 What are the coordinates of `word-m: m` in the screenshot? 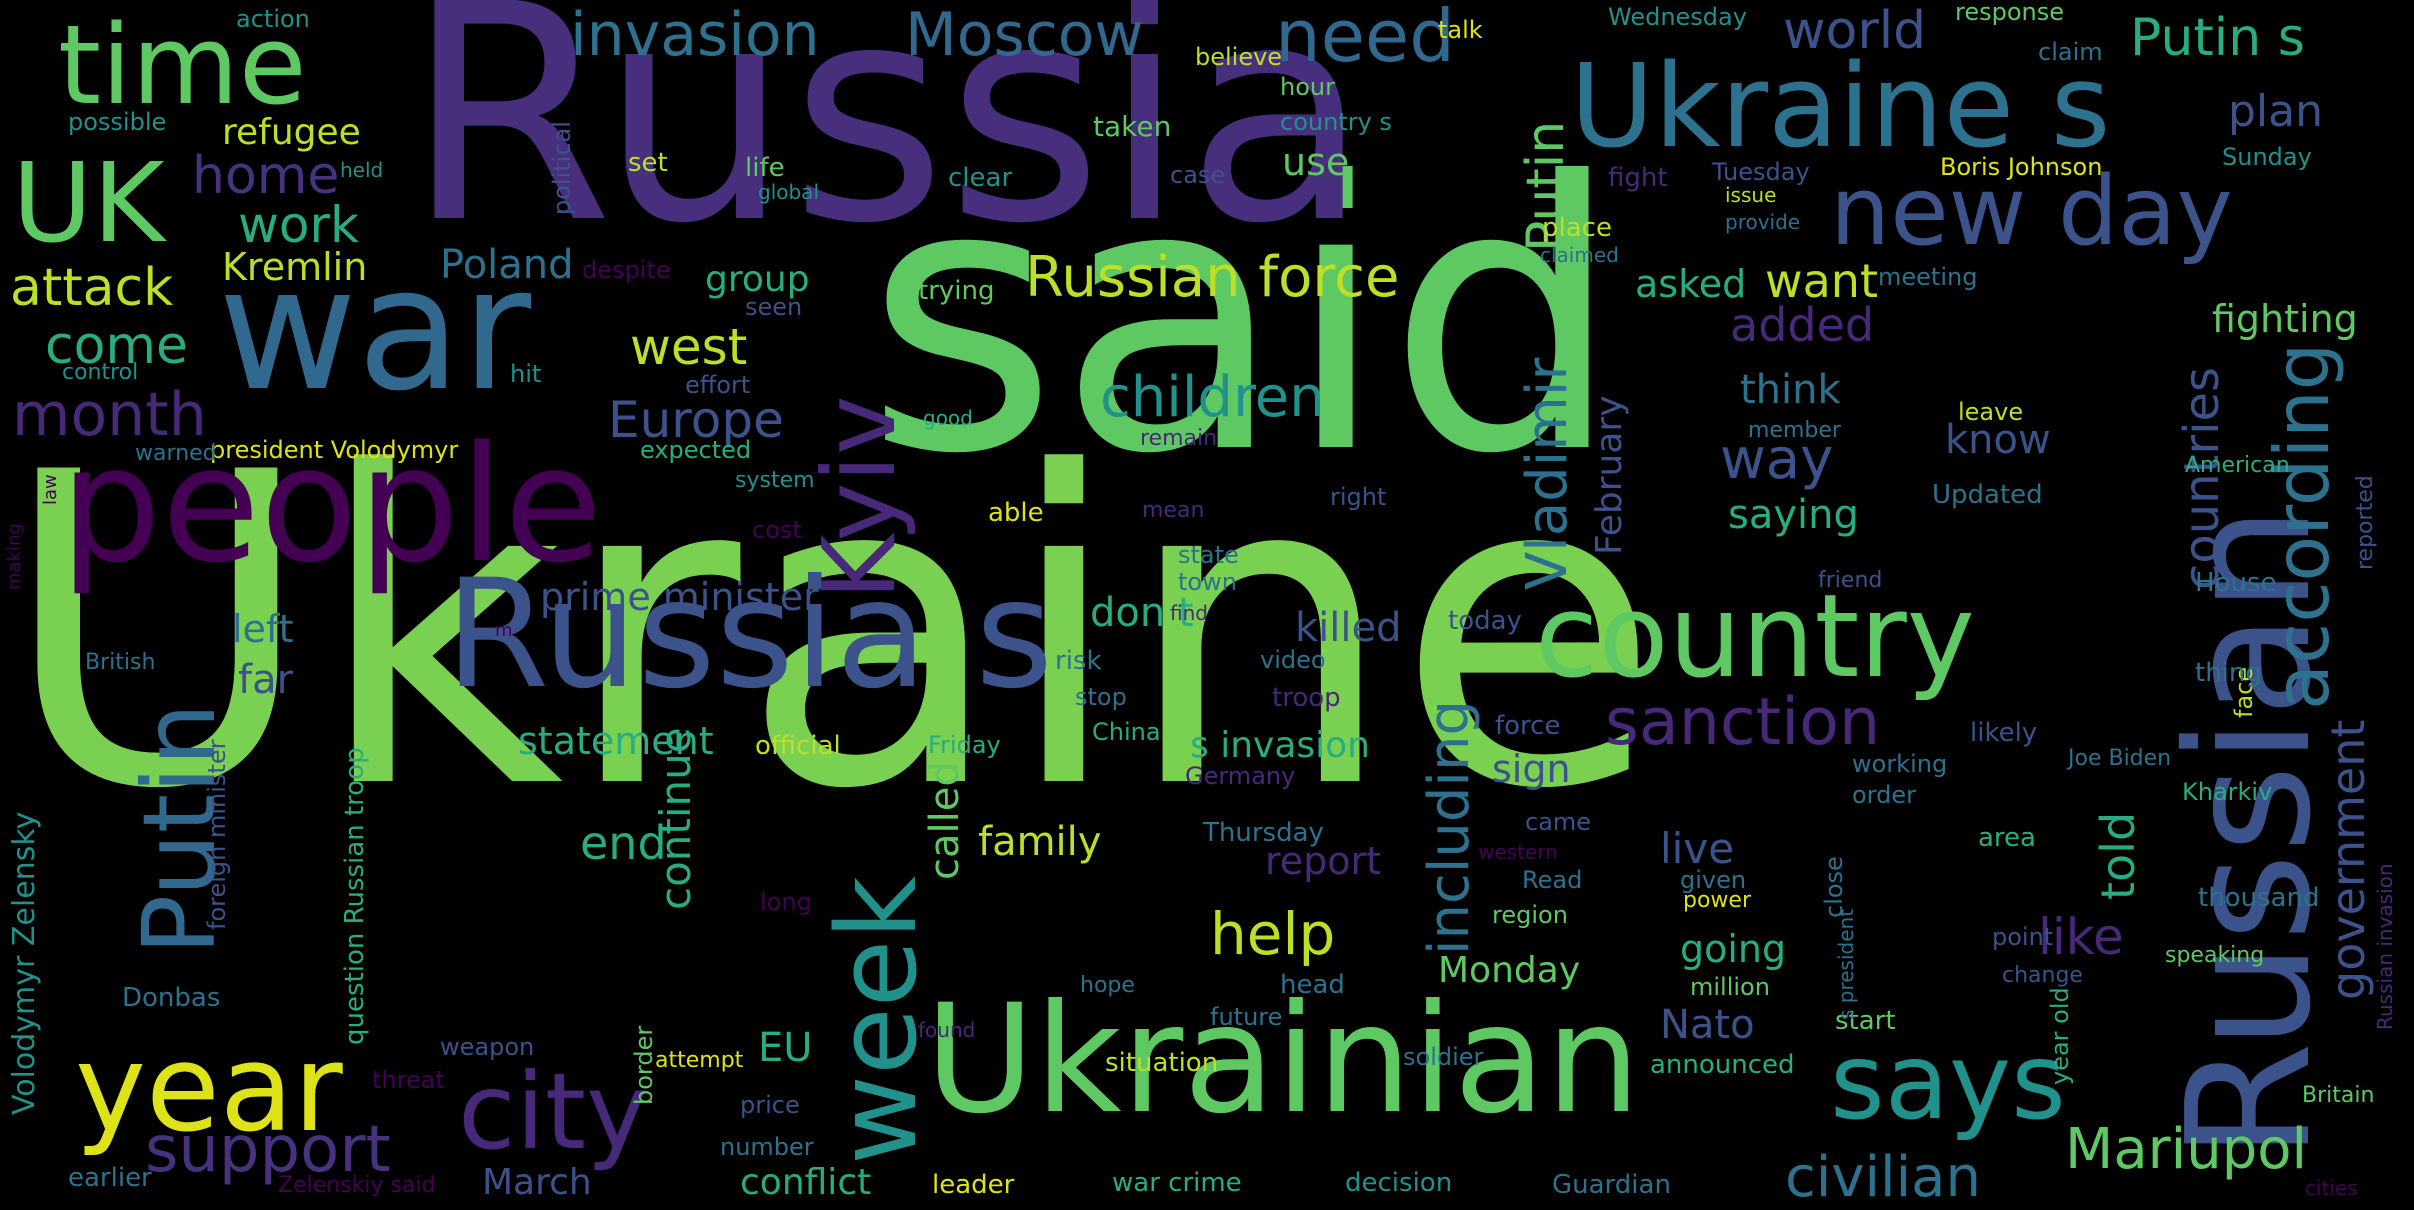 It's located at (504, 630).